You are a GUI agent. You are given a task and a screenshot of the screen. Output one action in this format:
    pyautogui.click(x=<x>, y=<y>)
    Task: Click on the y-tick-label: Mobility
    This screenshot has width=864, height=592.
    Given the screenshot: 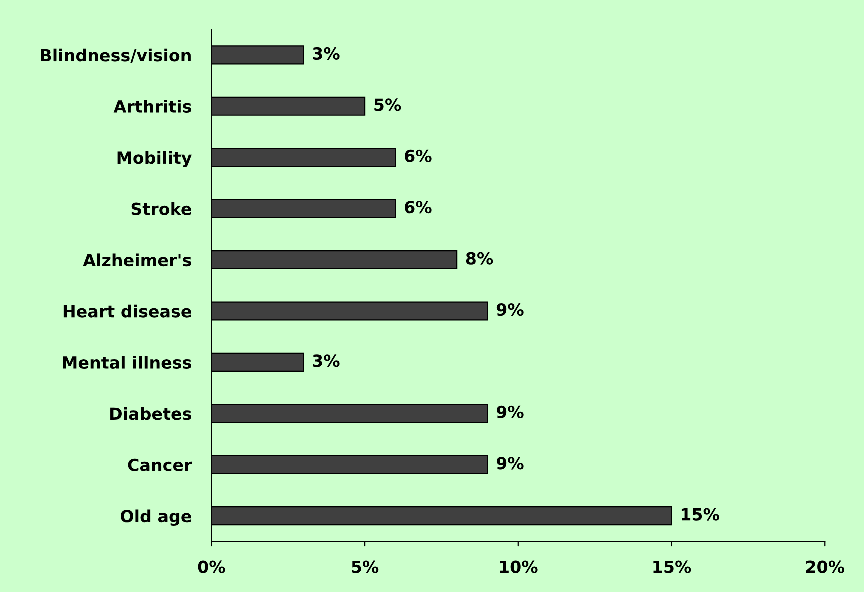 What is the action you would take?
    pyautogui.click(x=155, y=159)
    